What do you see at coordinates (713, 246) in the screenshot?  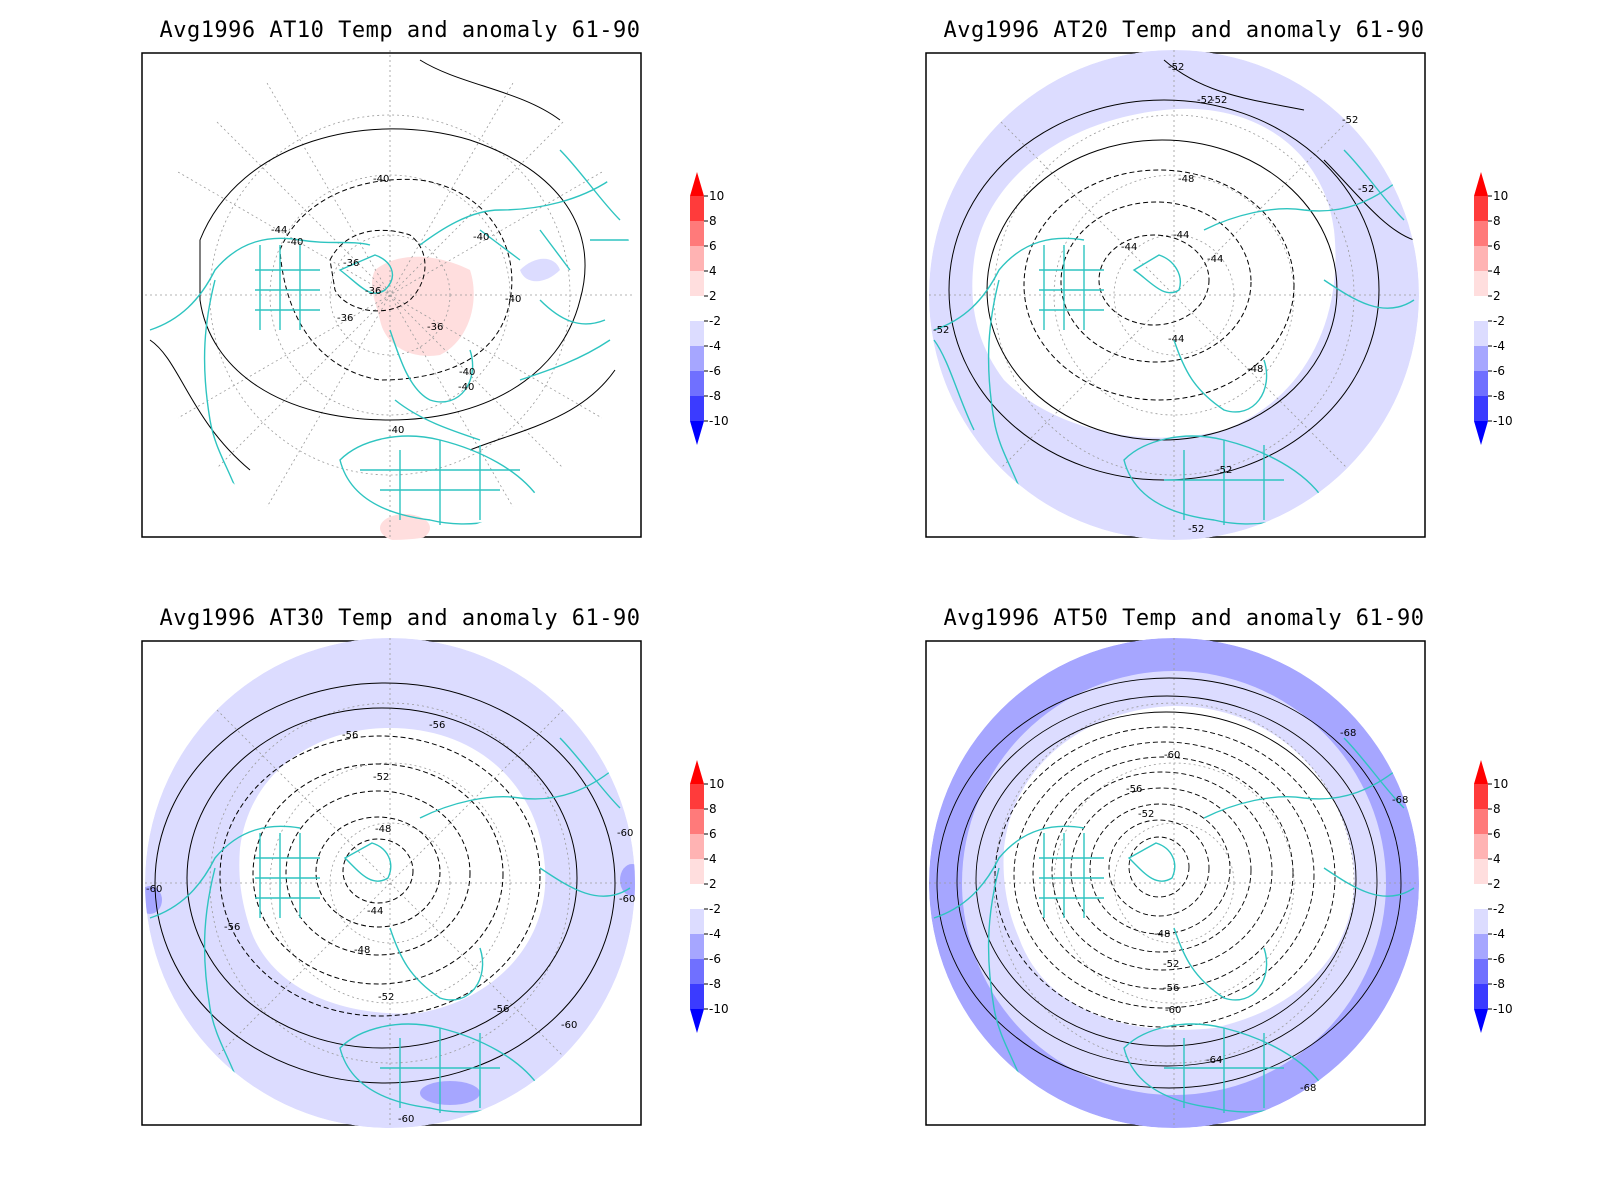 I see `colorbar-label: 6` at bounding box center [713, 246].